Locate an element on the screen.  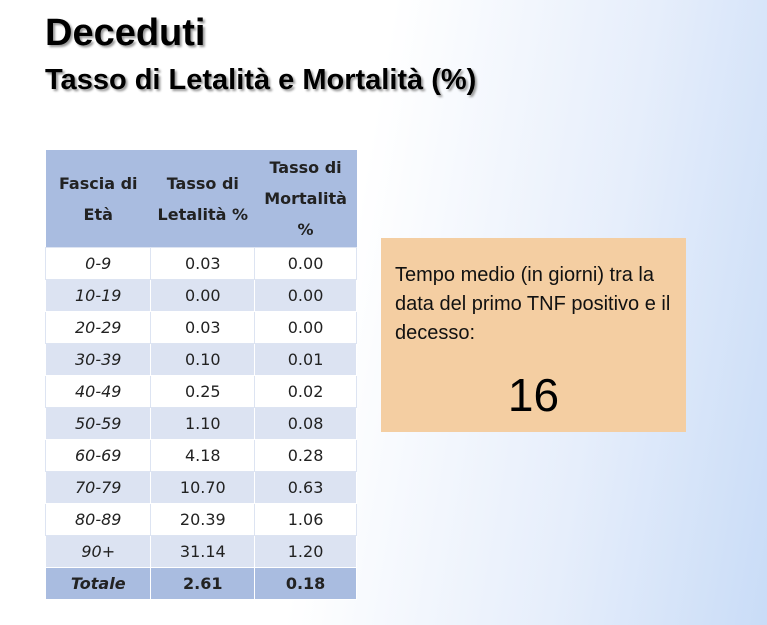
age-cell: Totale is located at coordinates (98, 583).